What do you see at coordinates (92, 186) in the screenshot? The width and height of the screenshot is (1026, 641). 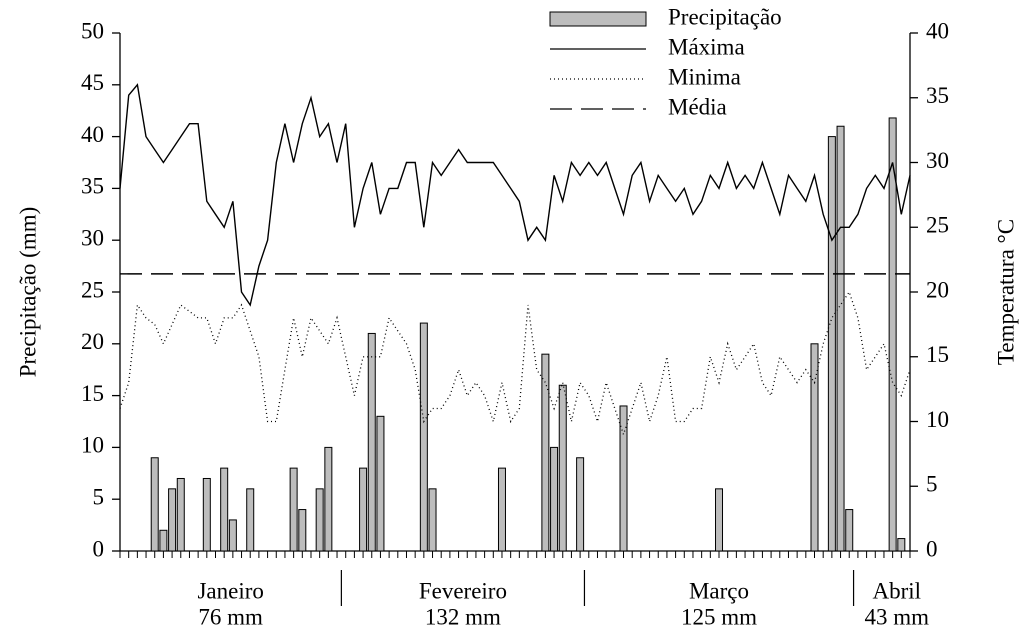 I see `y-tick-label: 35` at bounding box center [92, 186].